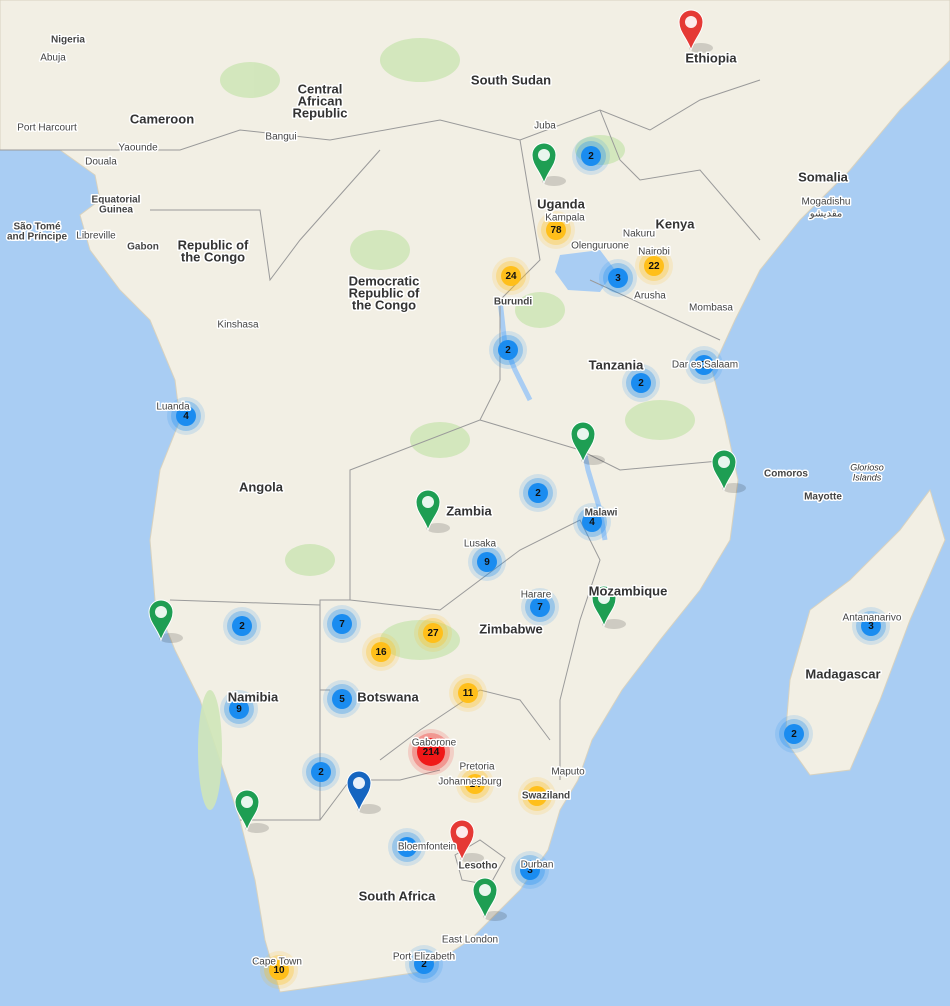 The width and height of the screenshot is (950, 1006). Describe the element at coordinates (469, 782) in the screenshot. I see `place-label: Johannesburg` at that location.